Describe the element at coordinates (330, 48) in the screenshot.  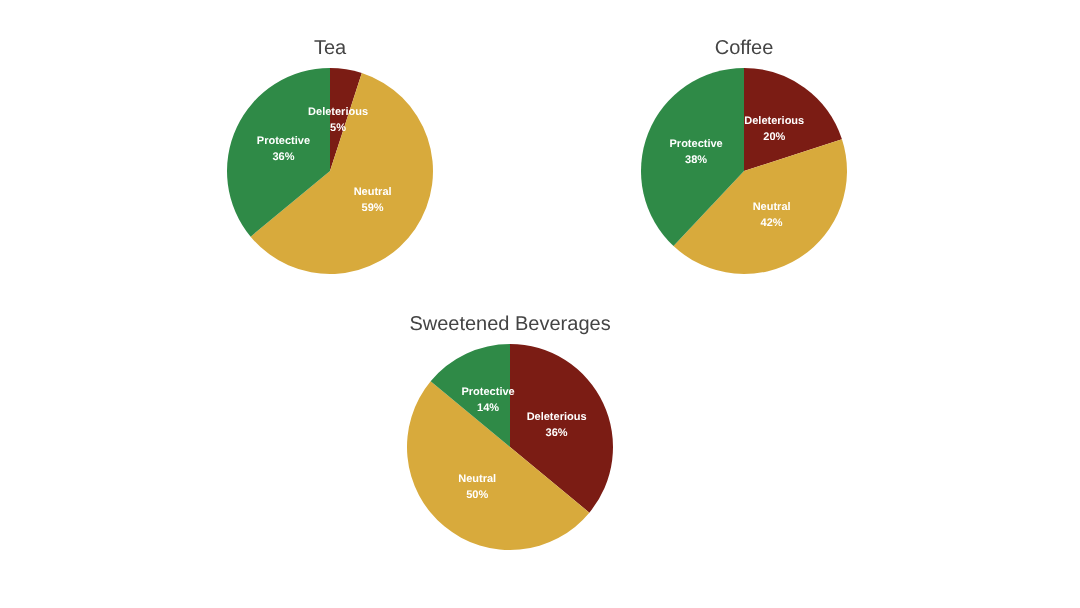
I see `chart-title: Tea` at that location.